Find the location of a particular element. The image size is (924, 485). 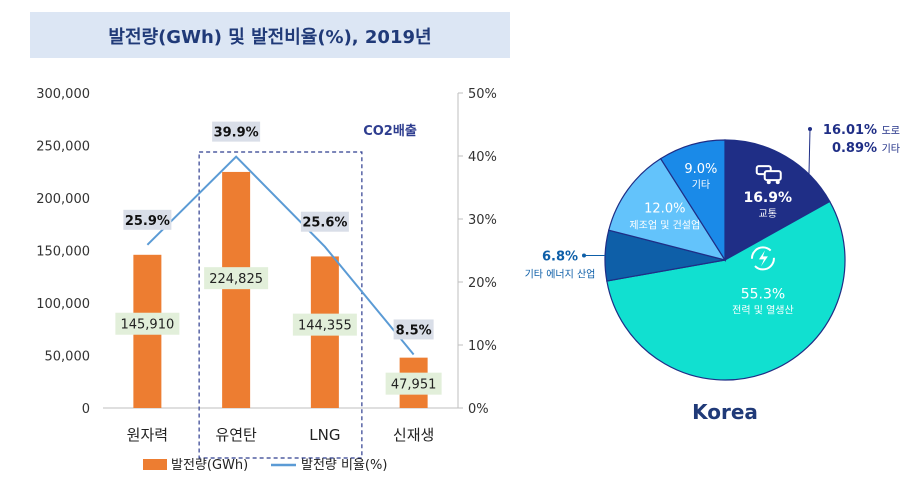

highlight-box is located at coordinates (280, 305).